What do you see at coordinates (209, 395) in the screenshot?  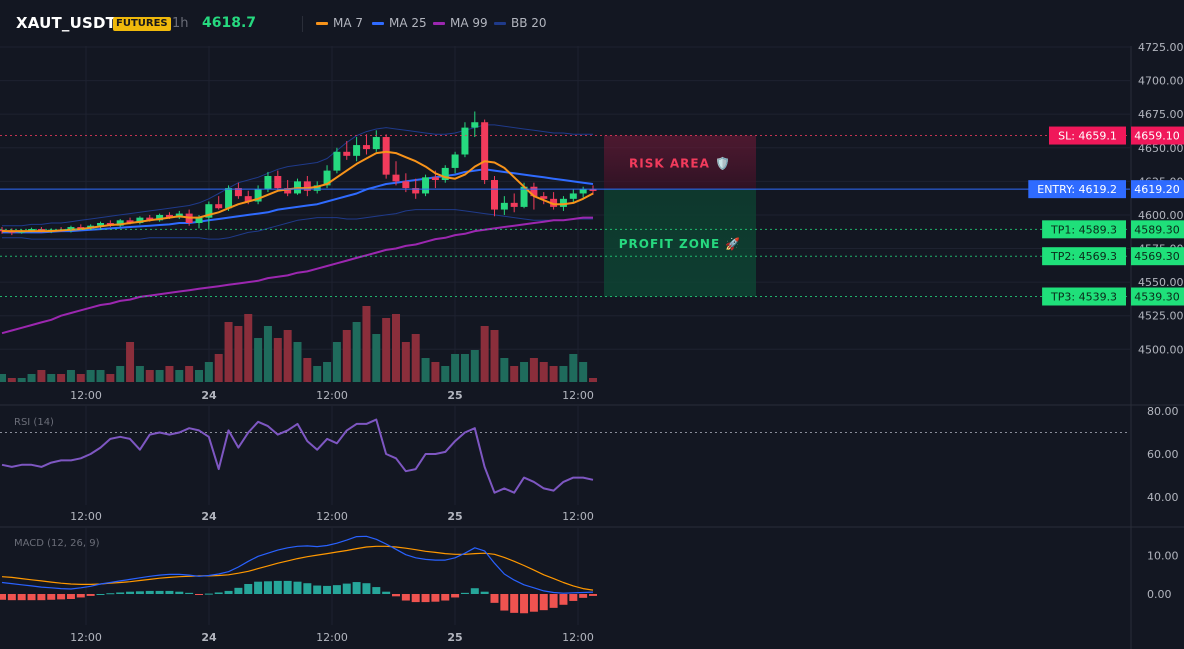 I see `main-time-tick: 24` at bounding box center [209, 395].